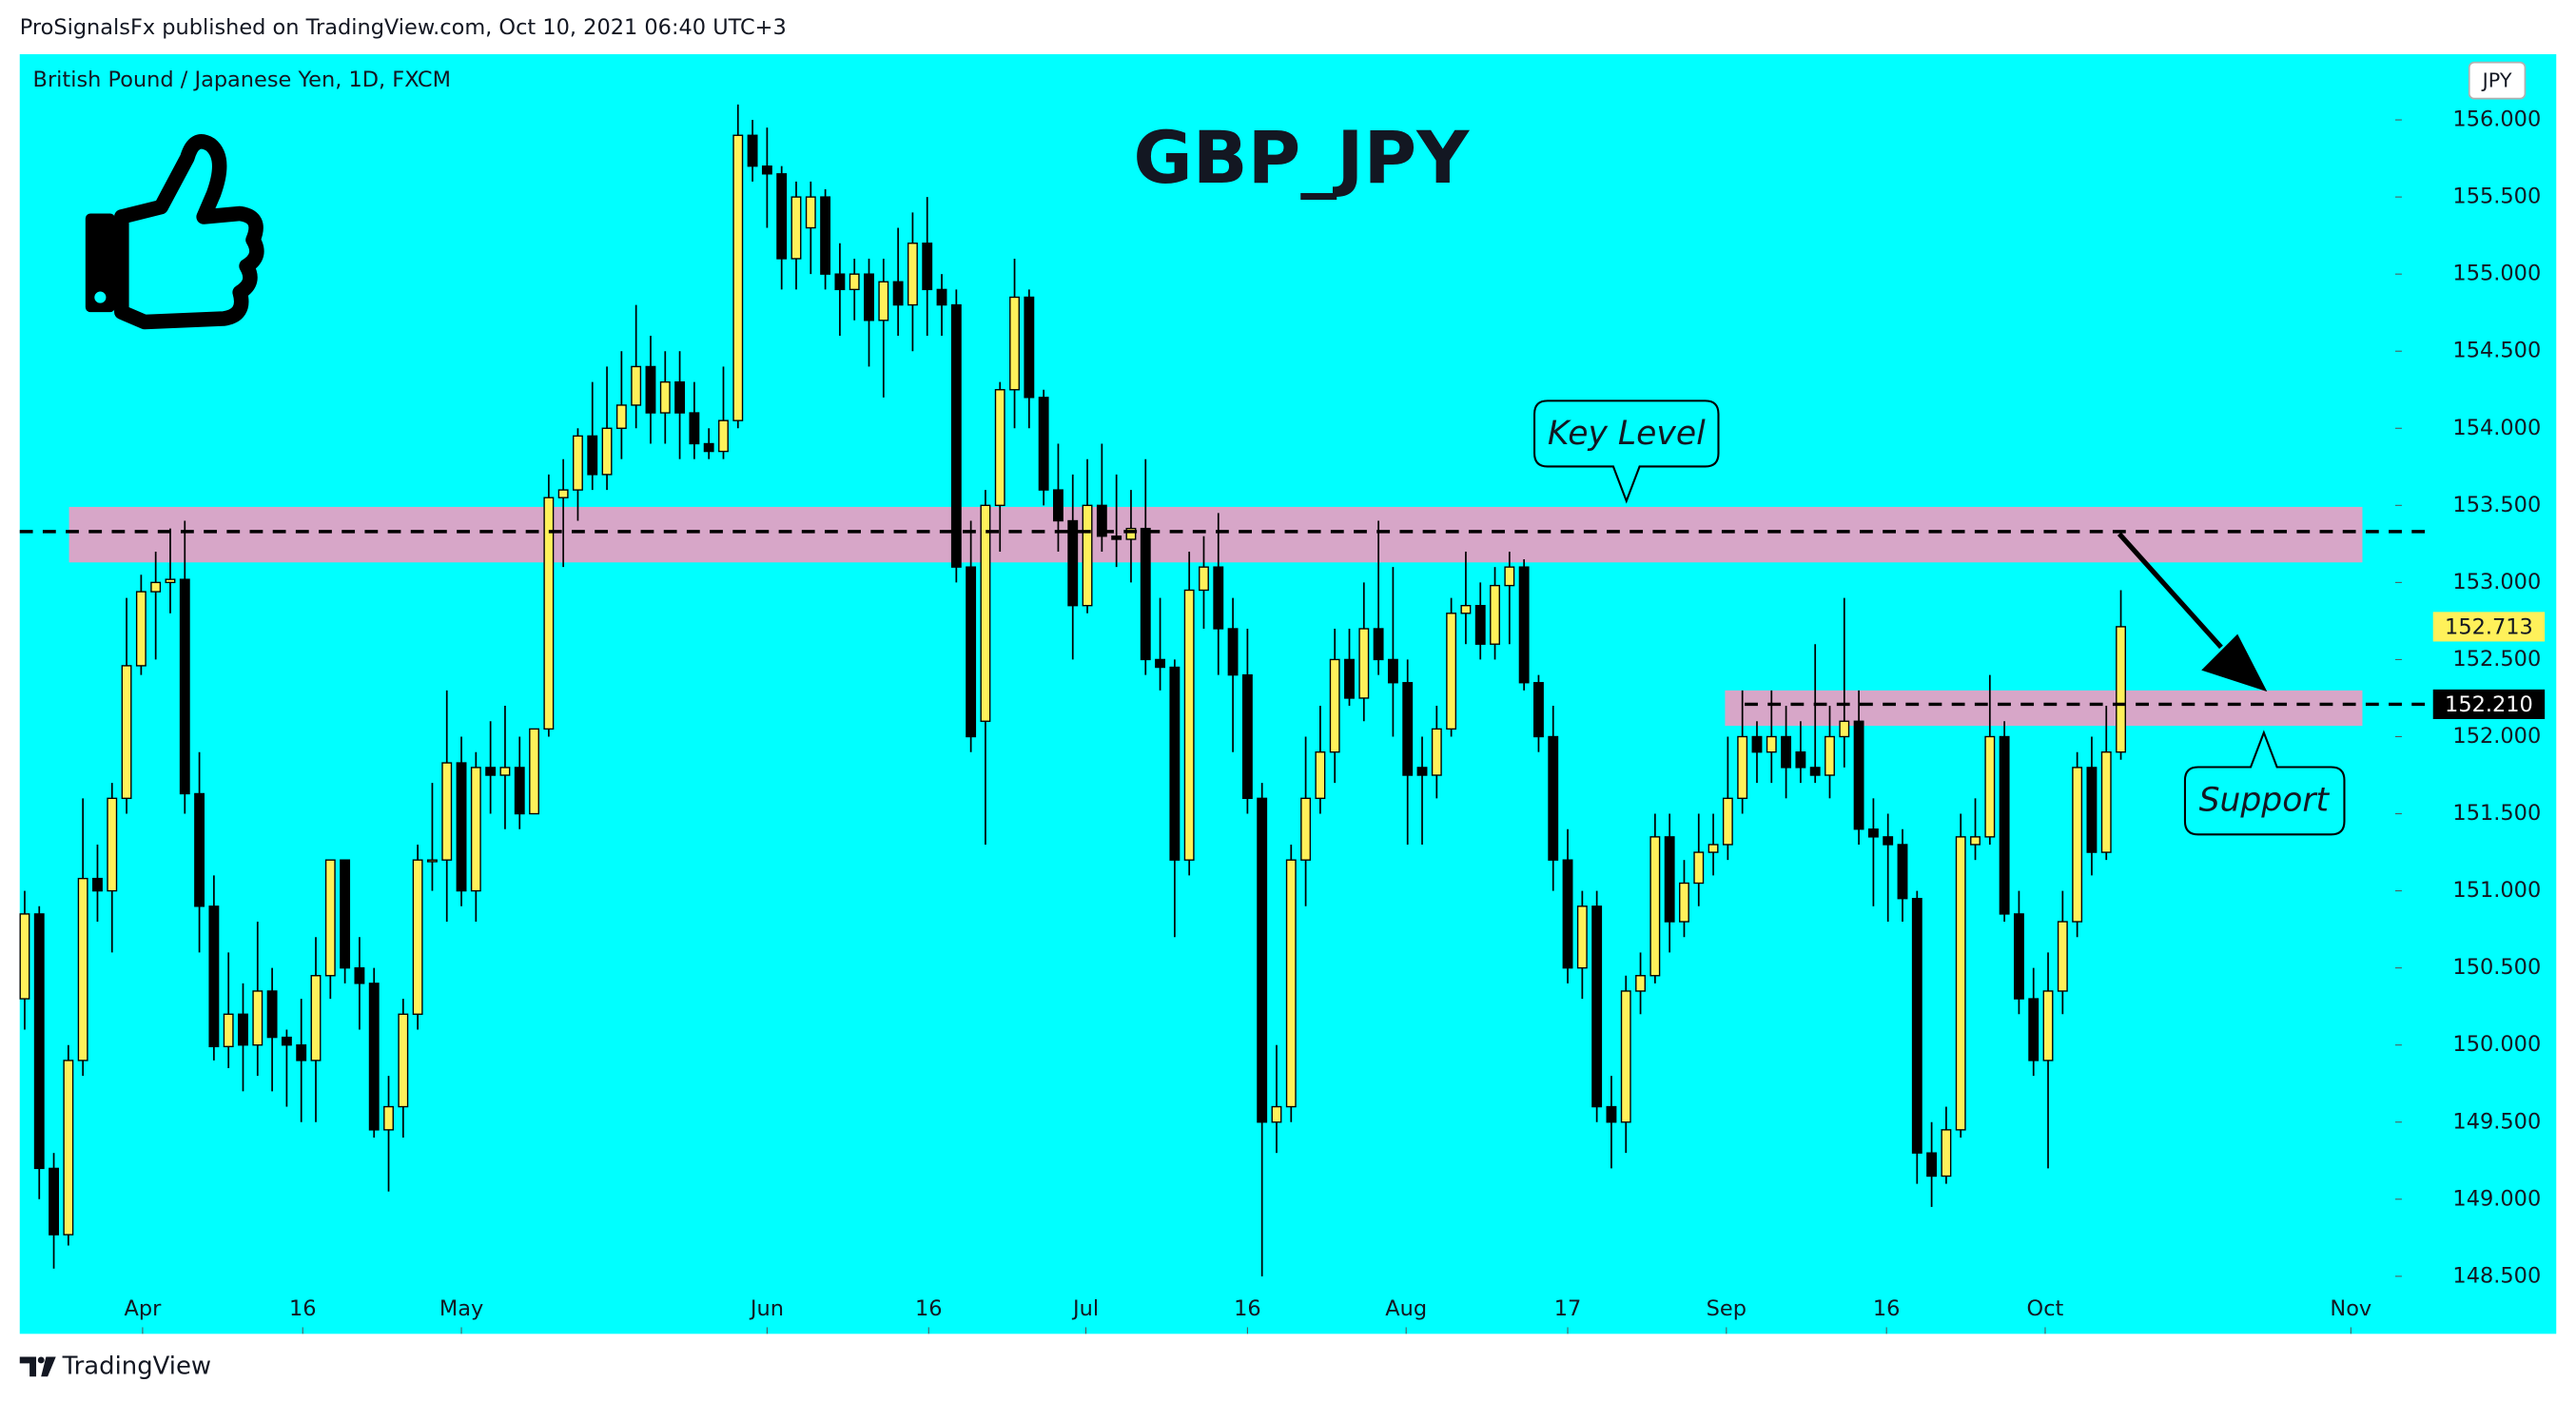 Image resolution: width=2576 pixels, height=1402 pixels. Describe the element at coordinates (1085, 1308) in the screenshot. I see `x-tick-label: Jul` at that location.